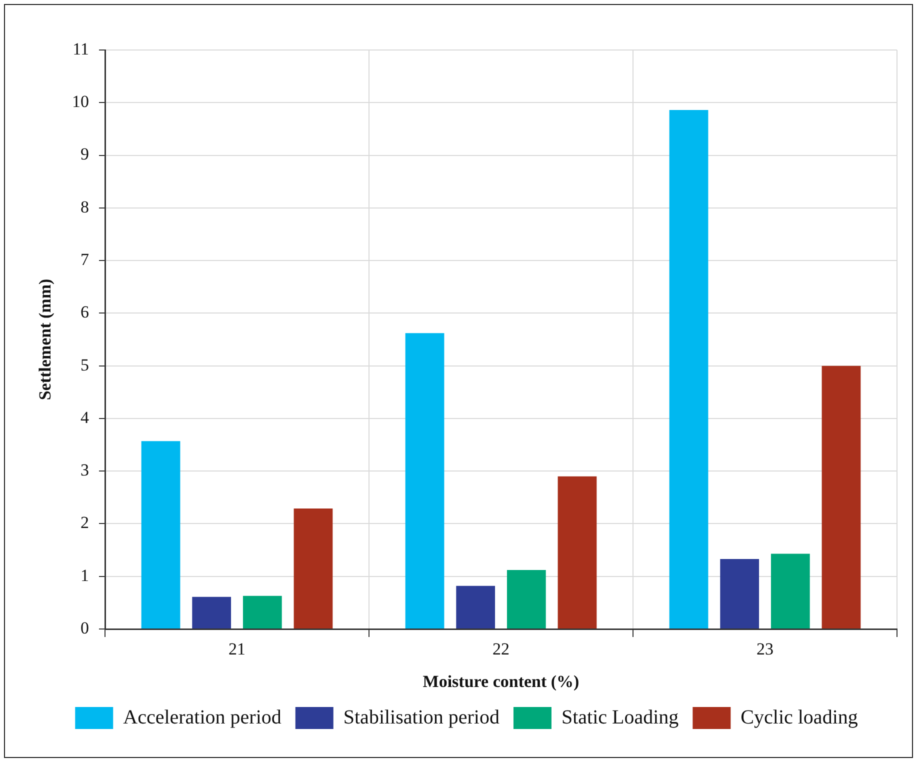  Describe the element at coordinates (84, 154) in the screenshot. I see `y-tick-label: 9` at that location.